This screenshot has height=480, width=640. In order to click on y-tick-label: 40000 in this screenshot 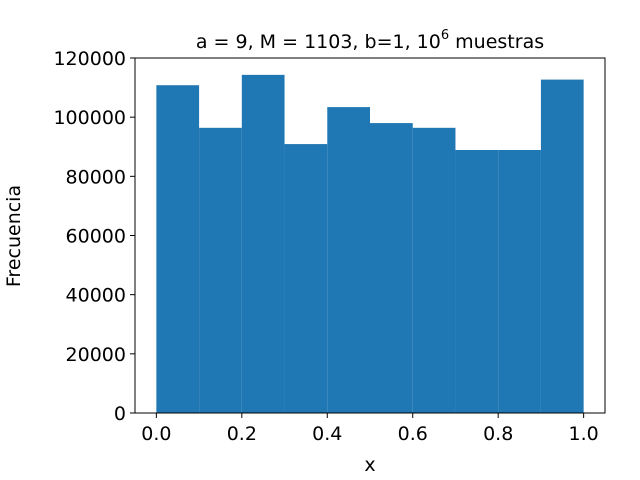, I will do `click(96, 296)`.